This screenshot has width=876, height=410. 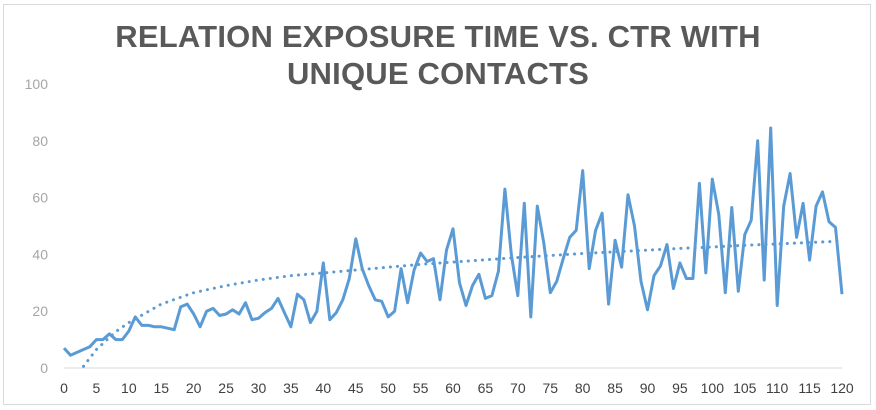 What do you see at coordinates (37, 84) in the screenshot?
I see `y-tick-label: 100` at bounding box center [37, 84].